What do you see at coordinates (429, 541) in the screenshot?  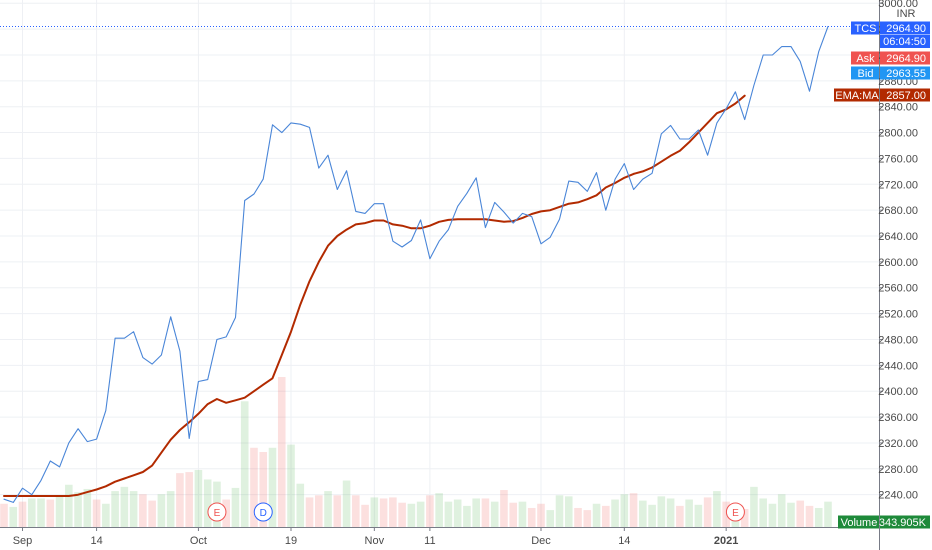 I see `x-tick-label: 11` at bounding box center [429, 541].